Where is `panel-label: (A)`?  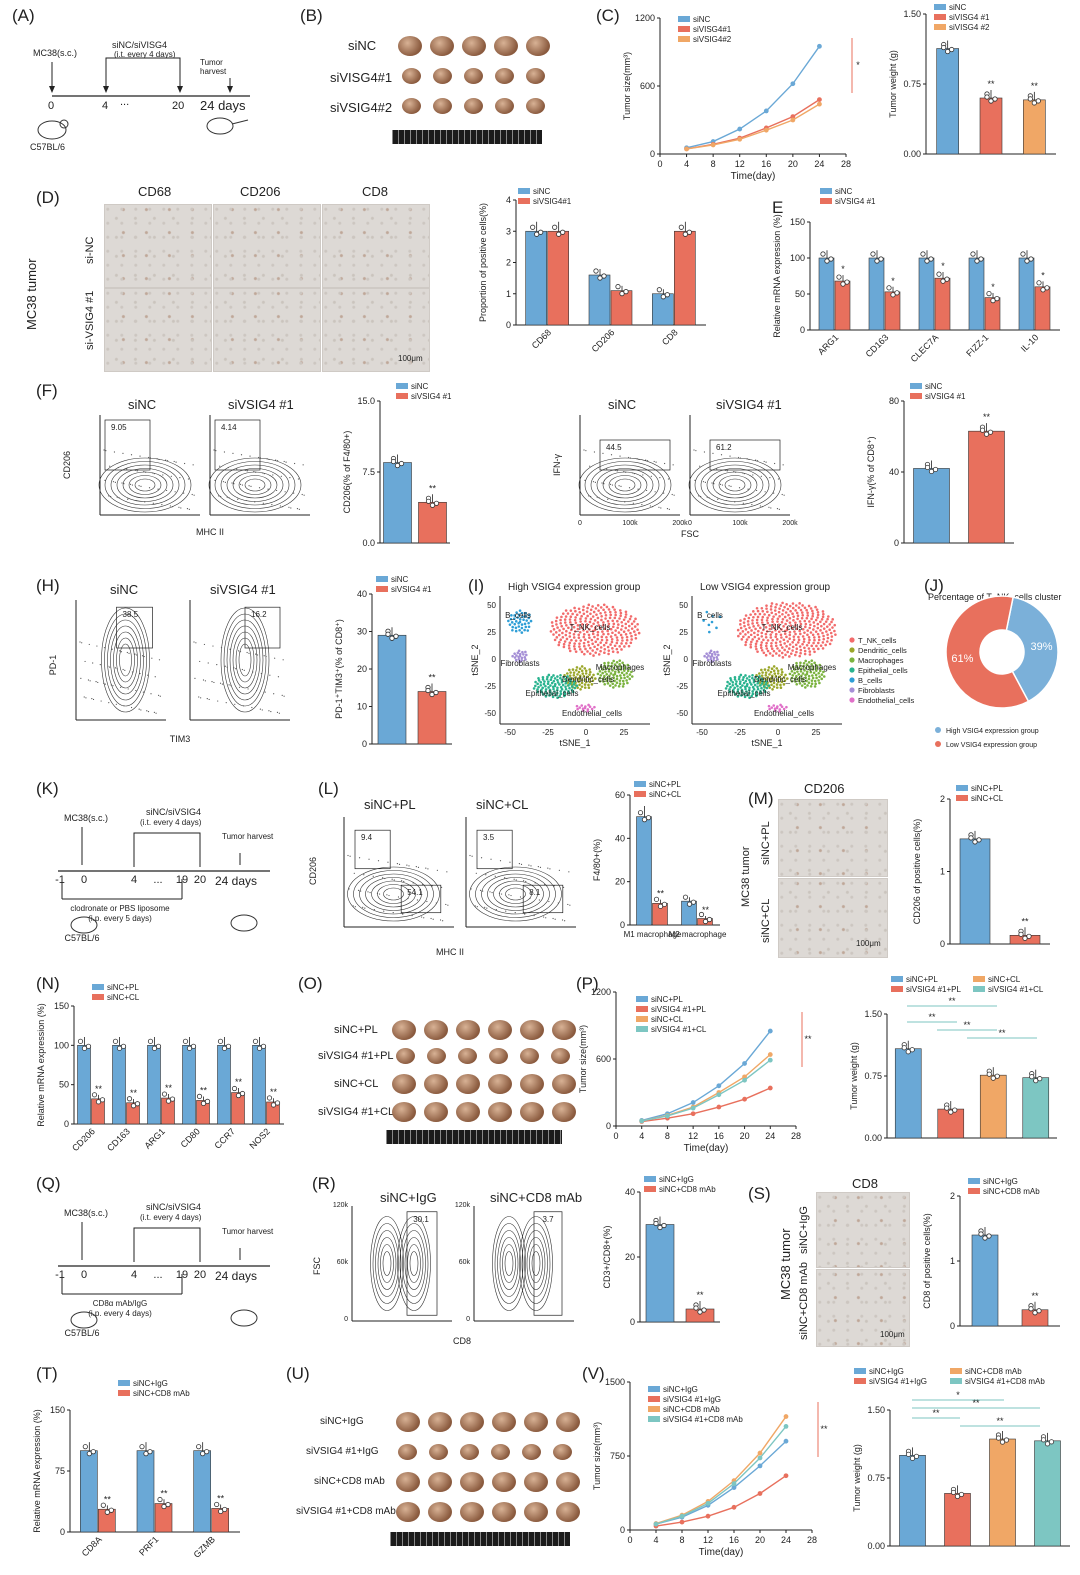
panel-label: (A) is located at coordinates (23, 15).